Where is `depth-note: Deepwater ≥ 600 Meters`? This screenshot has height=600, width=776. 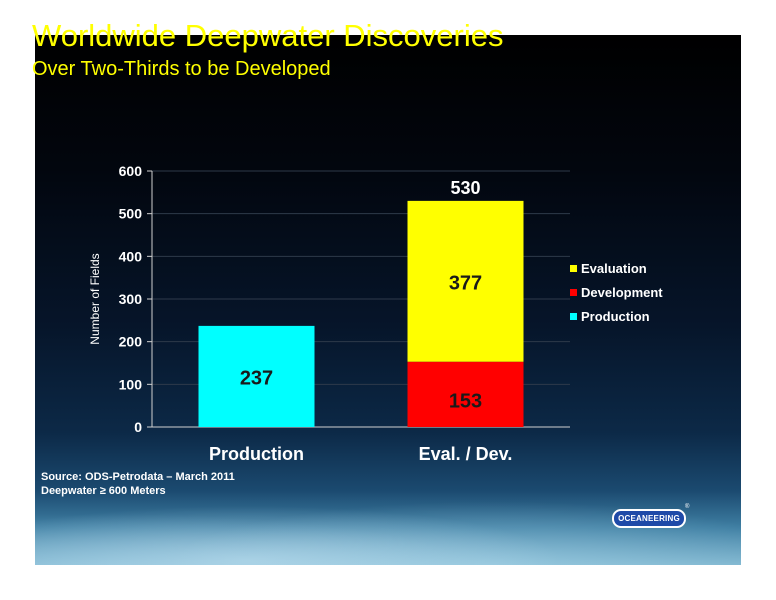
depth-note: Deepwater ≥ 600 Meters is located at coordinates (103, 491).